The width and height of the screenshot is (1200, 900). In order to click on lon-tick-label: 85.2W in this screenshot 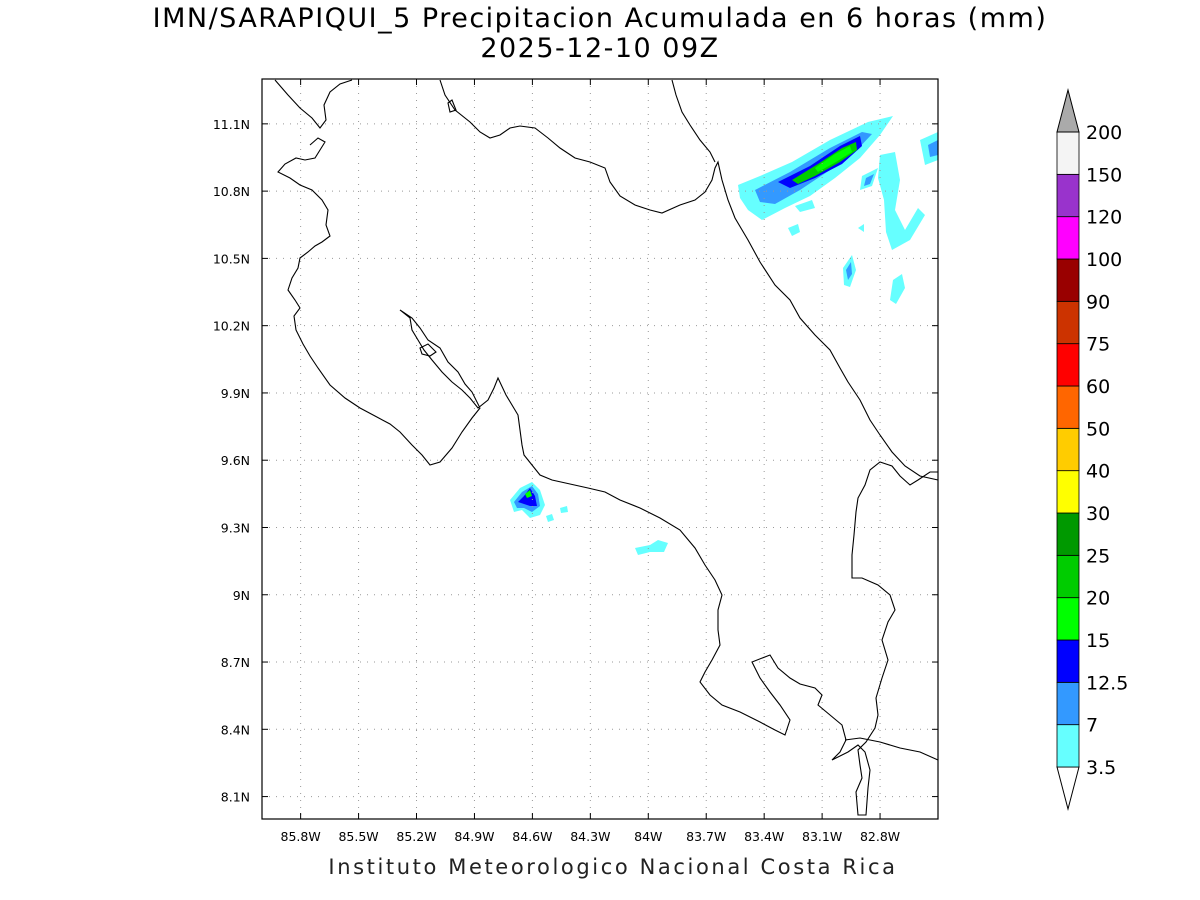, I will do `click(416, 836)`.